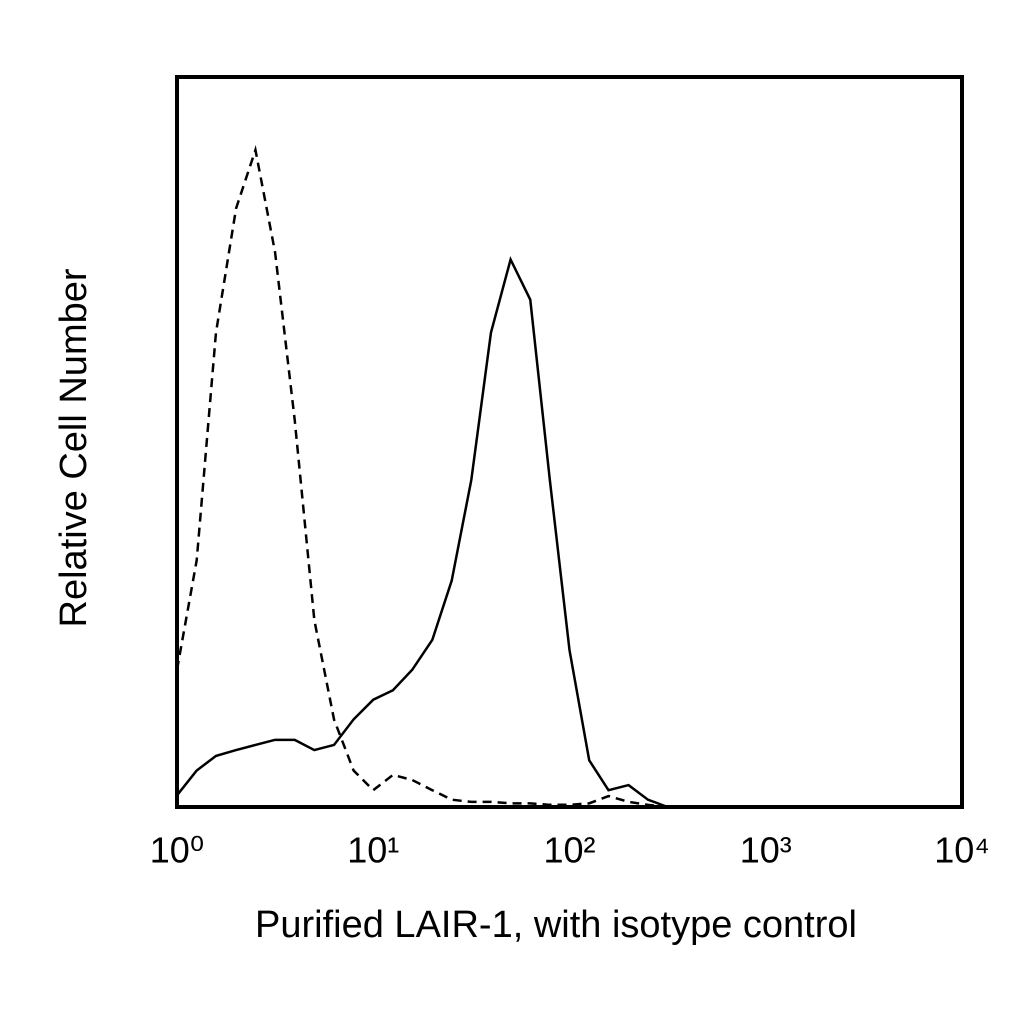  I want to click on x-tick-label: 10⁴, so click(962, 850).